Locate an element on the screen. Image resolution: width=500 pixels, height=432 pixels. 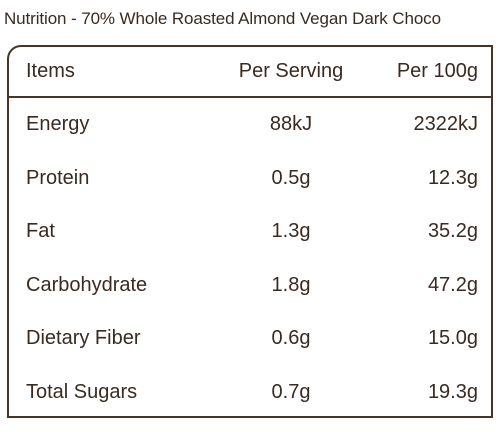
header-cell: Items is located at coordinates (107, 72).